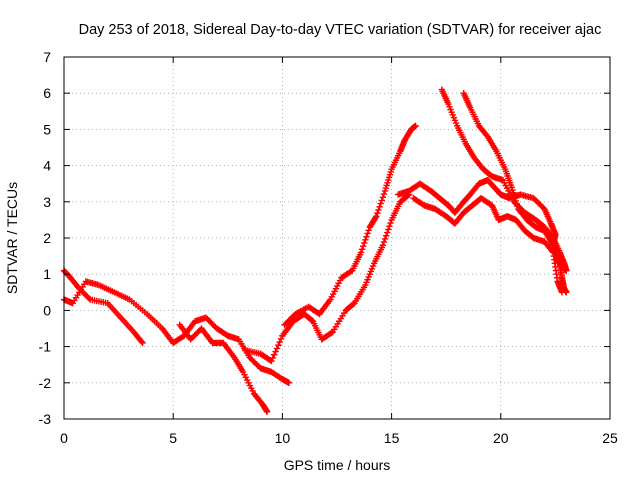  Describe the element at coordinates (47, 93) in the screenshot. I see `y-tick-label: 6` at that location.